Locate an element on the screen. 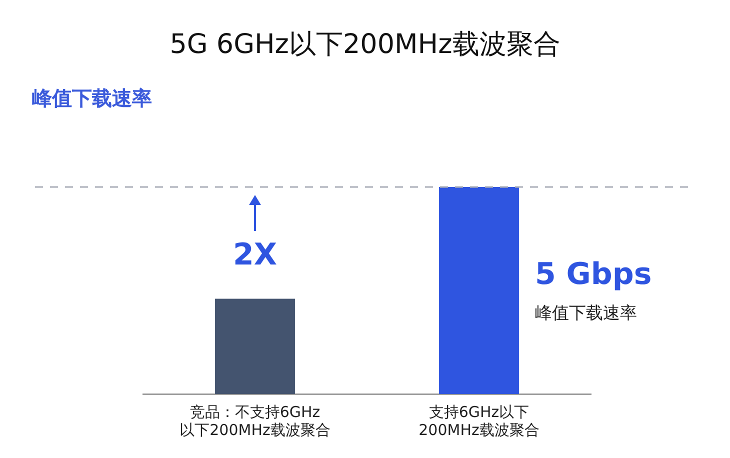  chart-title: 5G 6GHz以下200MHz载波聚合 is located at coordinates (365, 44).